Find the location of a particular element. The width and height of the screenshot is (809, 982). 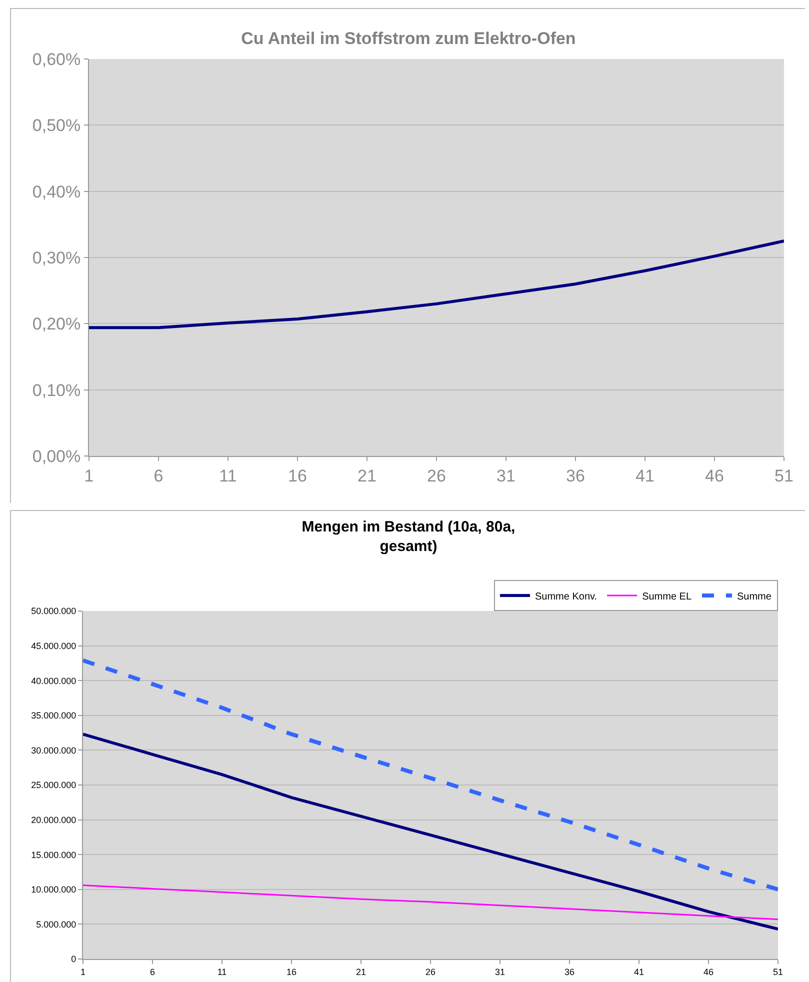

y-tick-label: 0 is located at coordinates (73, 959).